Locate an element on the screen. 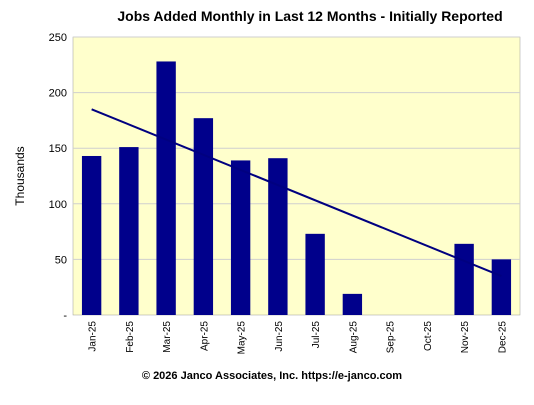  x-tick-label: Jan-25 is located at coordinates (93, 336).